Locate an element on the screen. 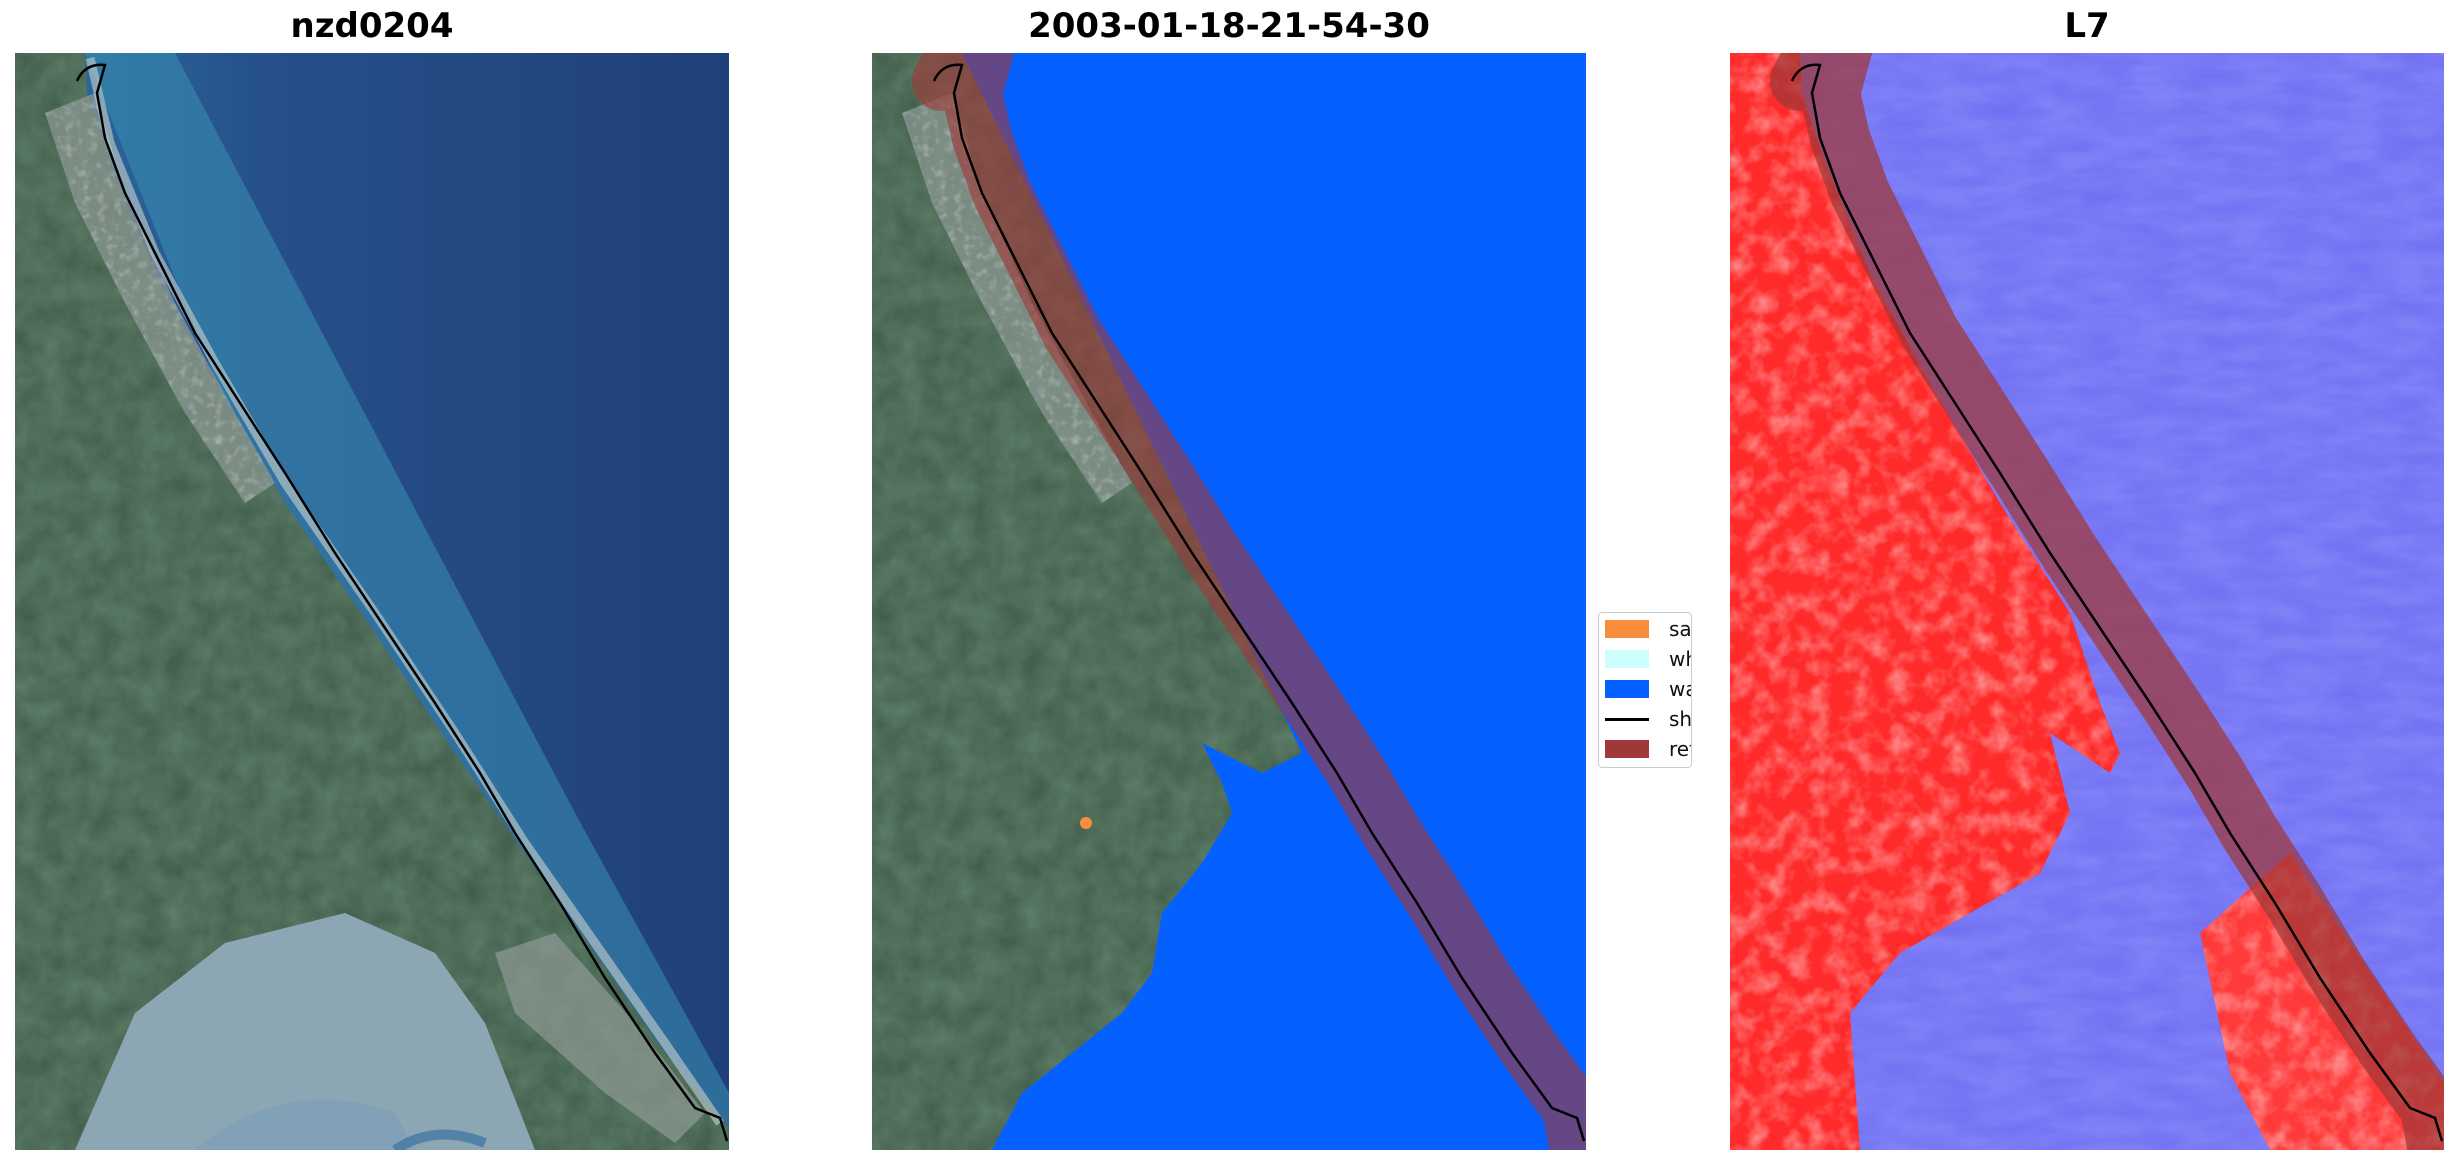 This screenshot has width=2460, height=1167. legend-label-whitewater: whitewater is located at coordinates (1680, 659).